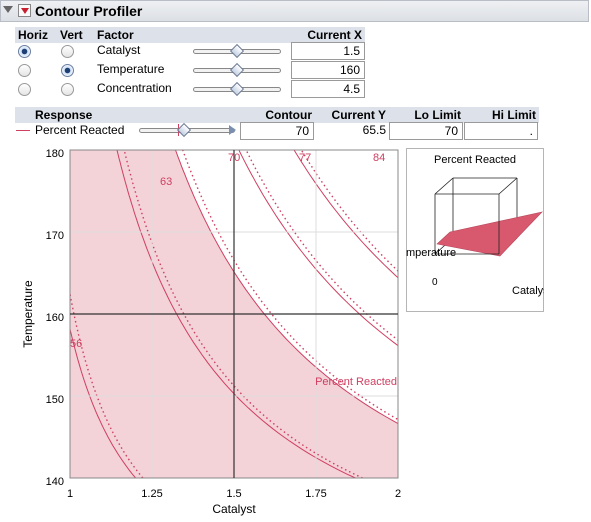  I want to click on vert-radio-temperature, so click(67, 70).